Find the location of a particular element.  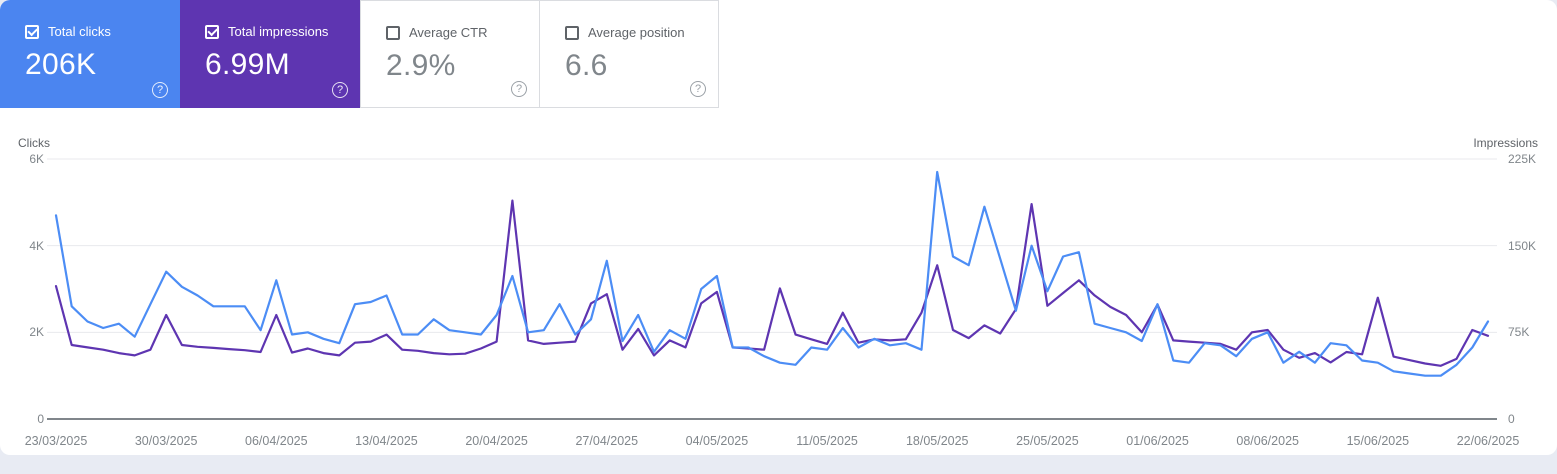

date-label: 06/04/2025 is located at coordinates (276, 441).